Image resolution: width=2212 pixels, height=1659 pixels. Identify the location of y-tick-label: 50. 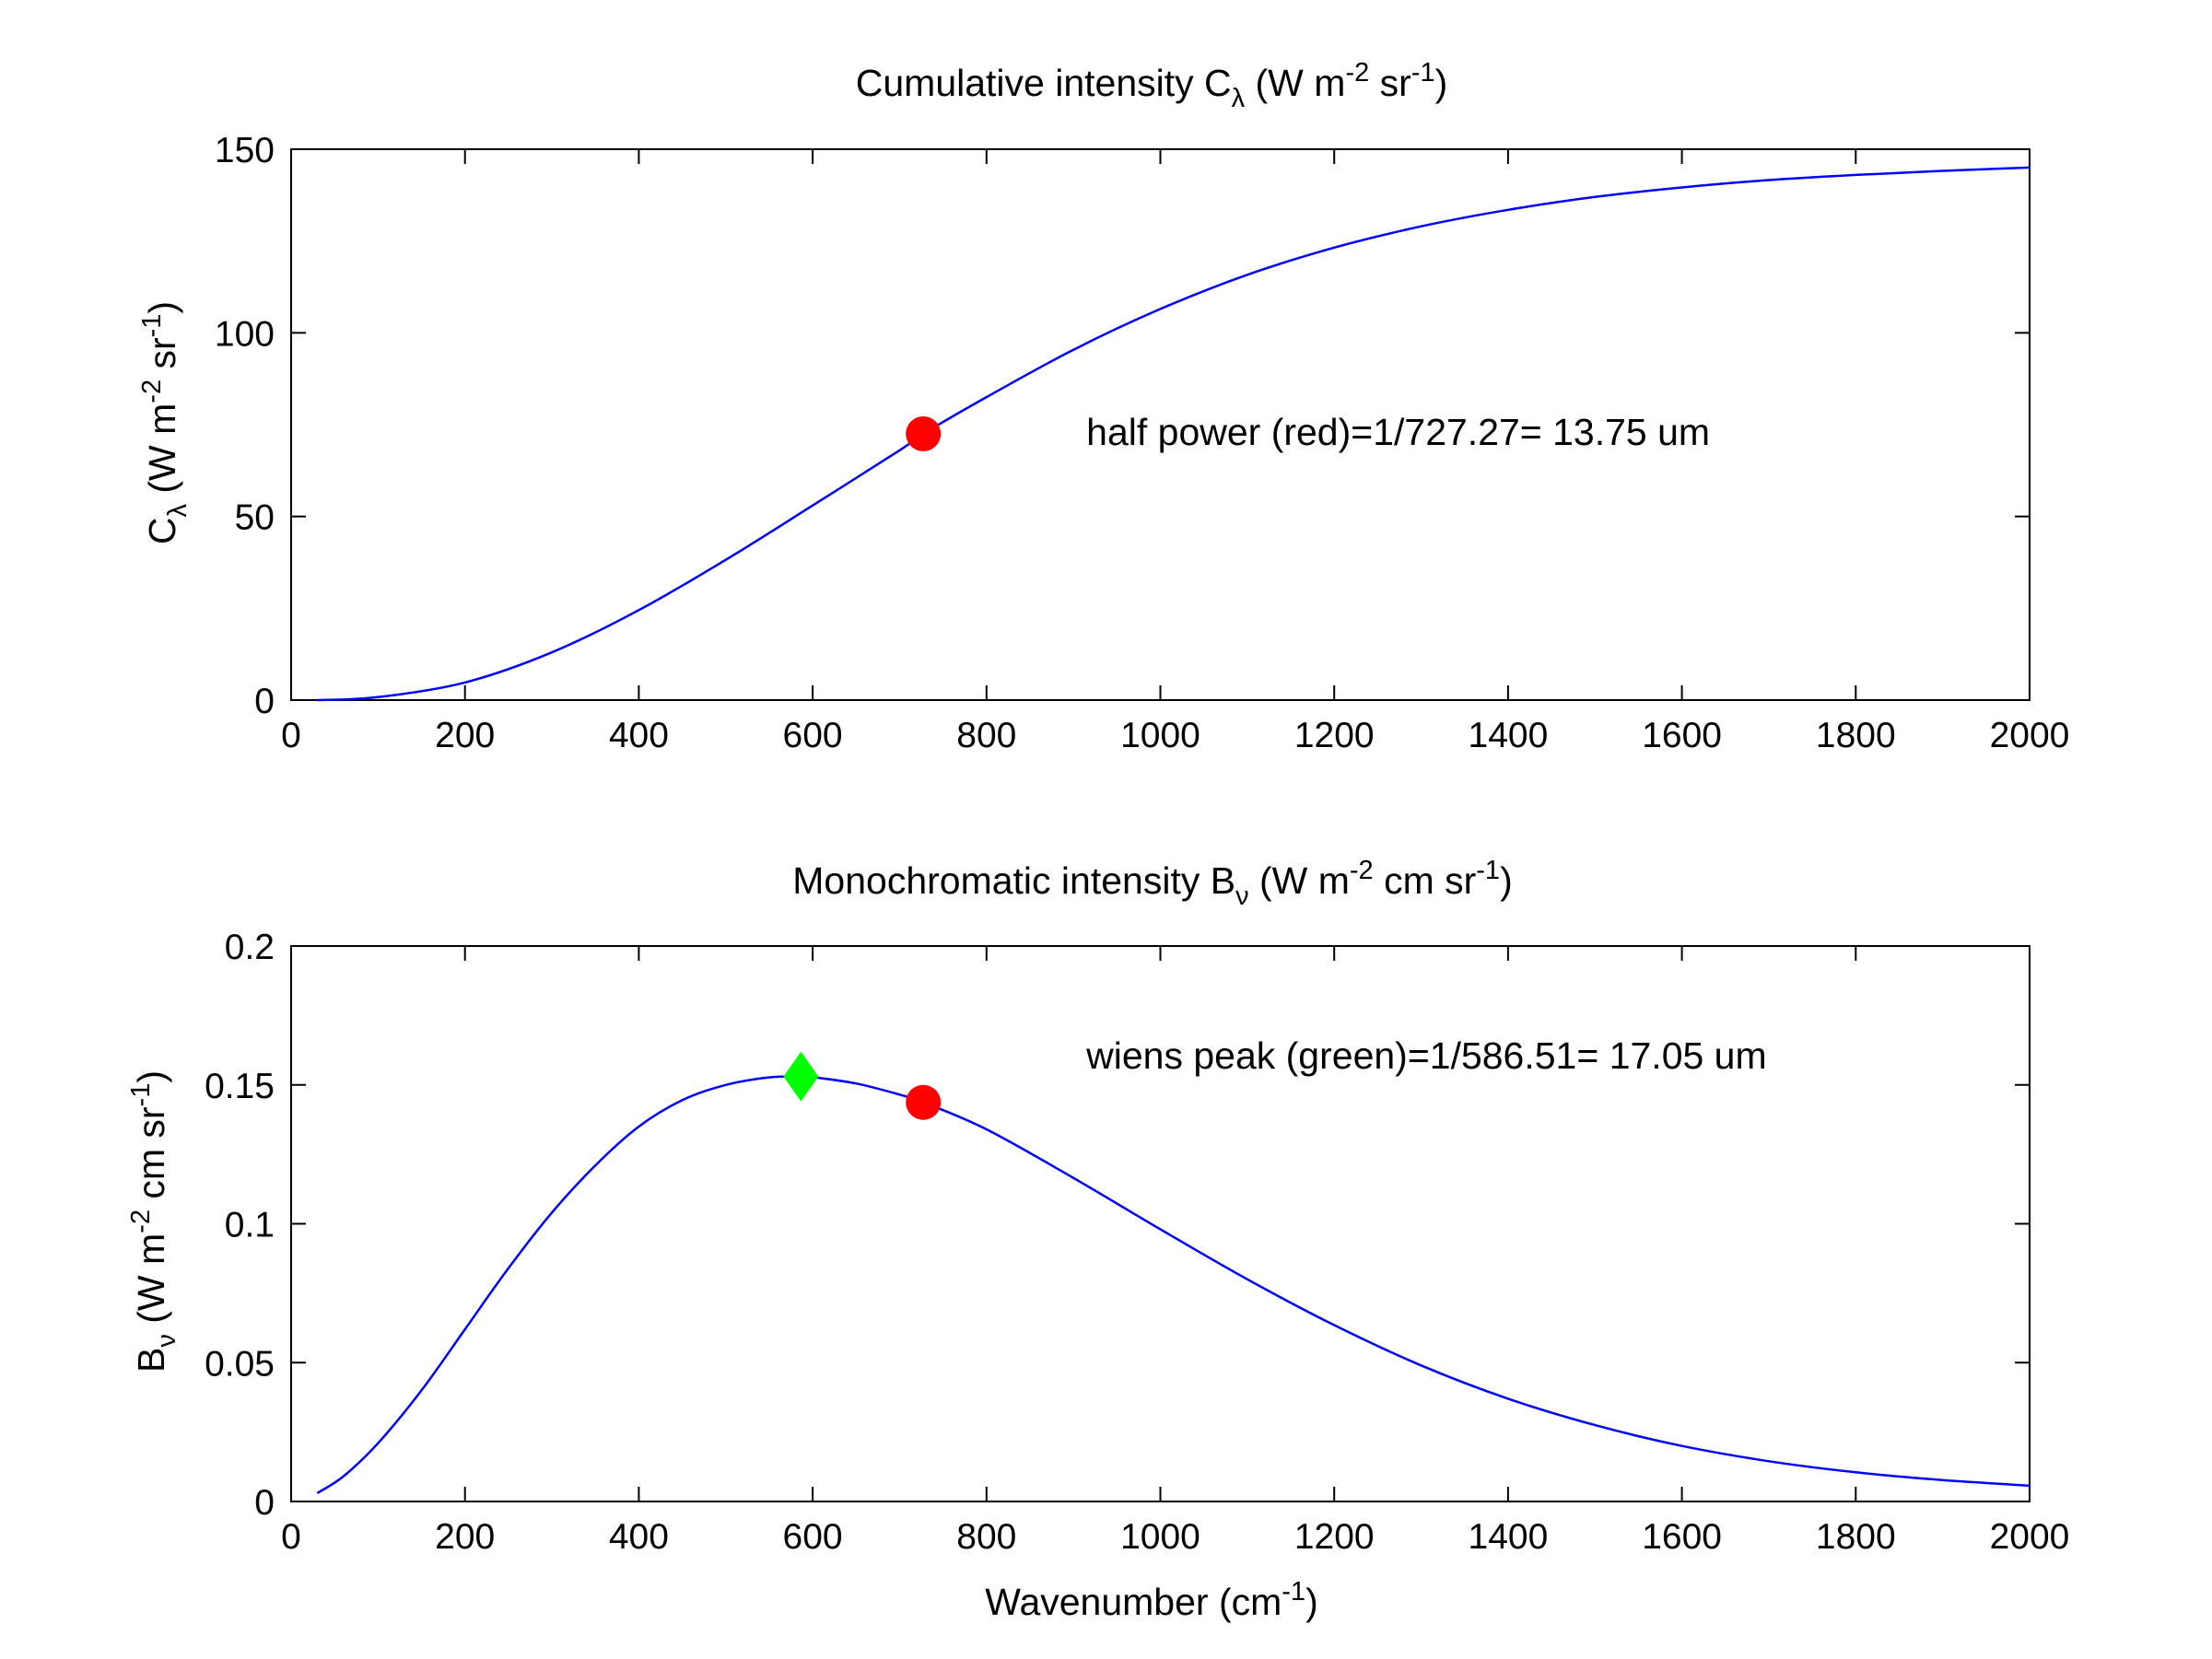
(255, 518).